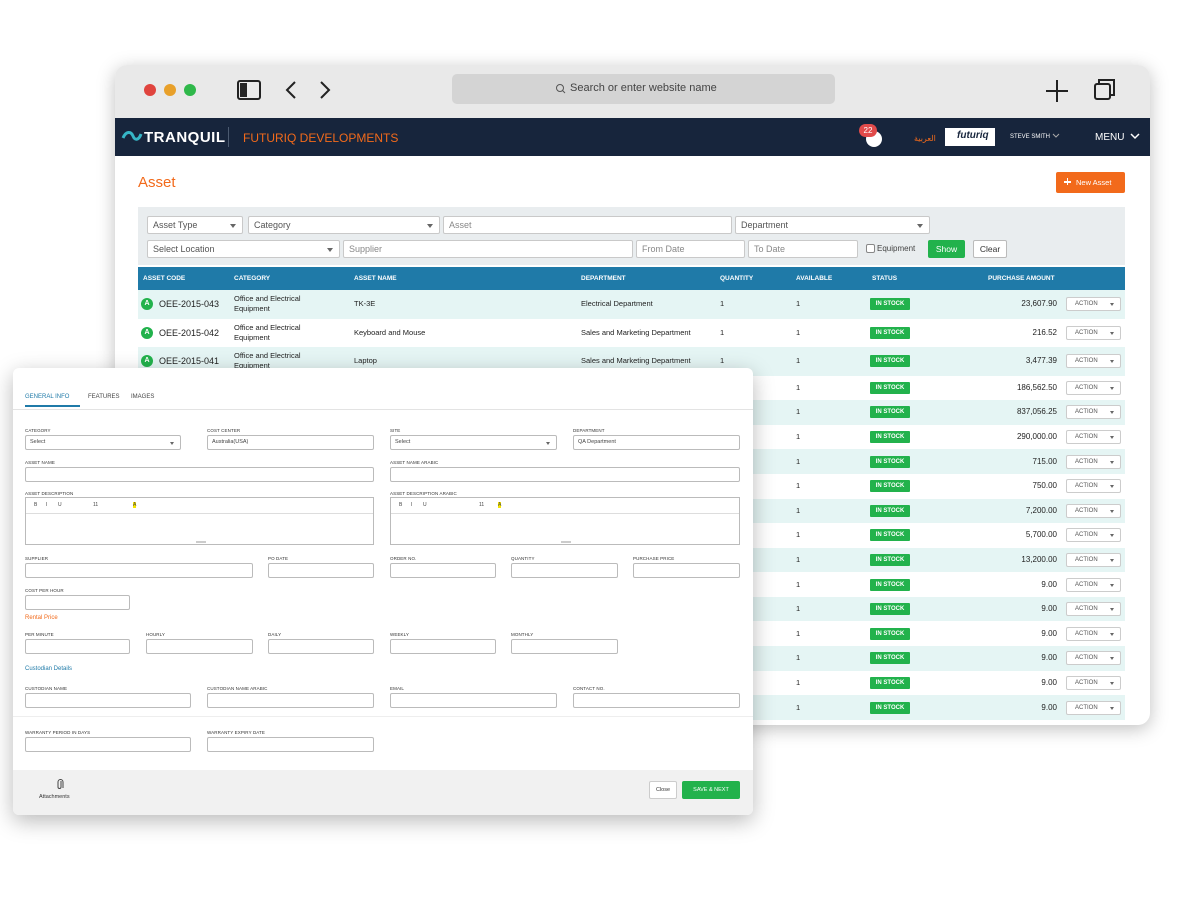 This screenshot has width=1200, height=900. I want to click on clear-button: Clear, so click(990, 249).